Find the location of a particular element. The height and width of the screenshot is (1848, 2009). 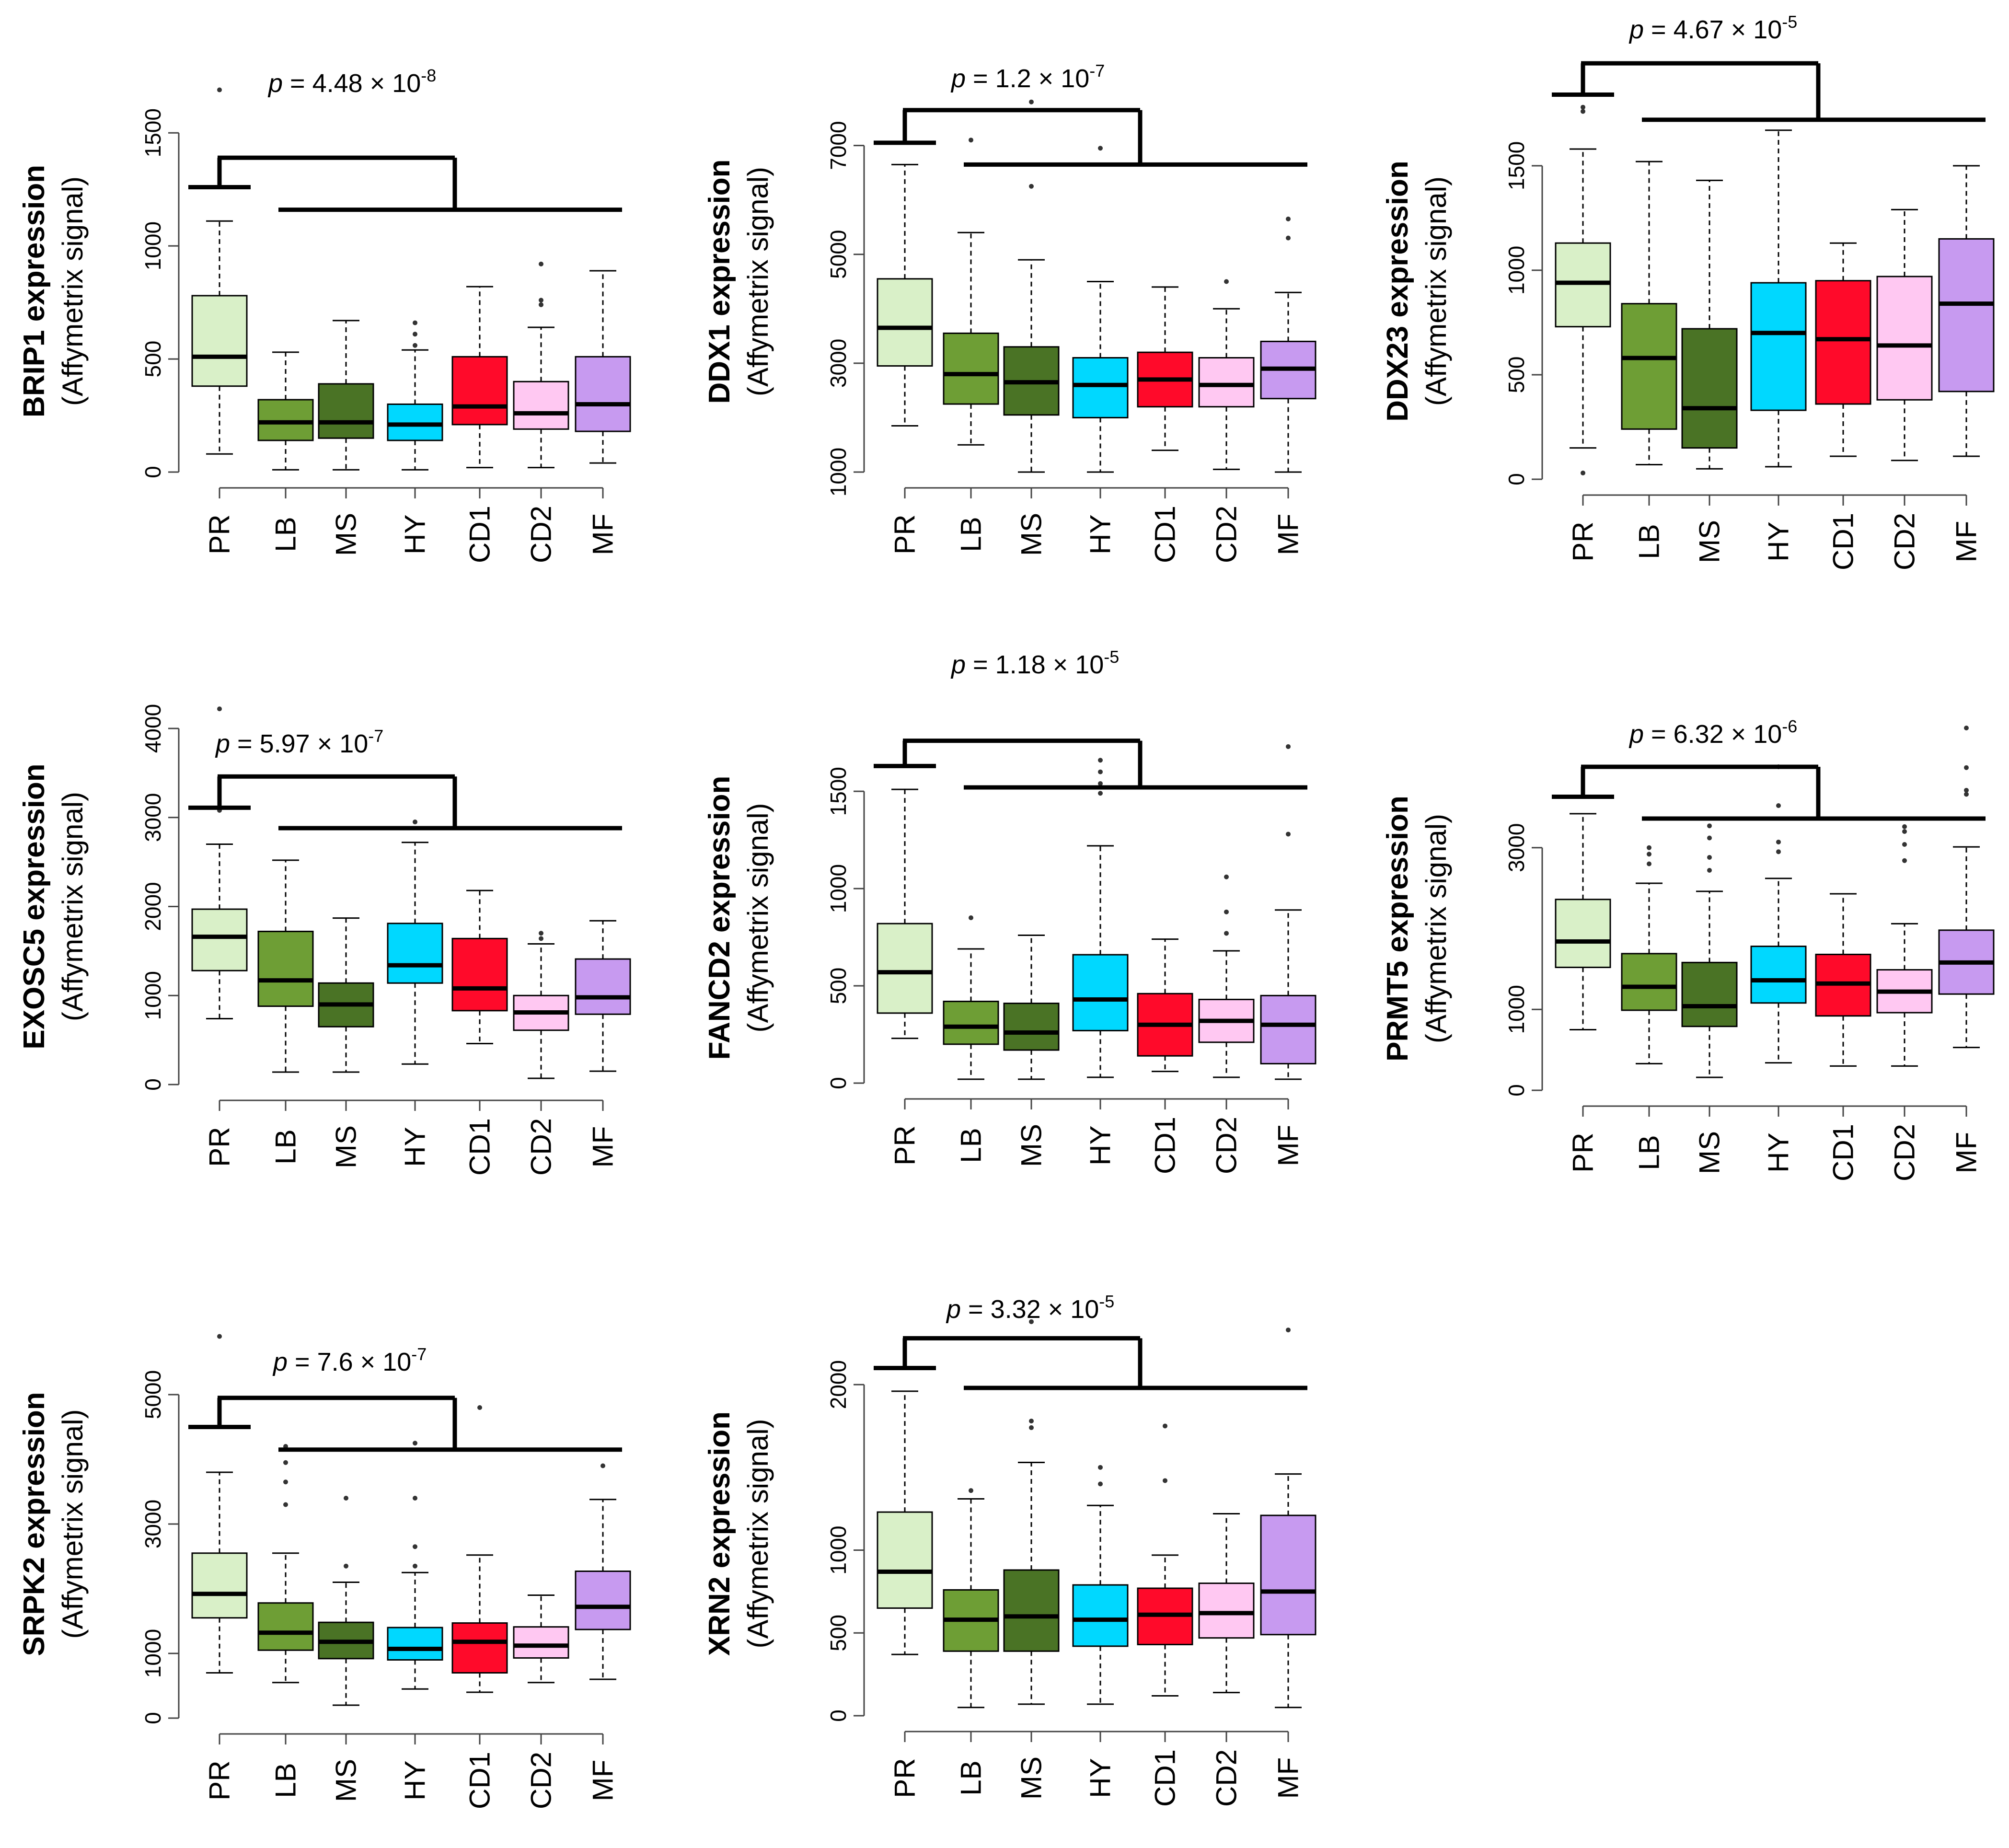

y-axis-subtitle: (Affymetrix signal) is located at coordinates (73, 291).